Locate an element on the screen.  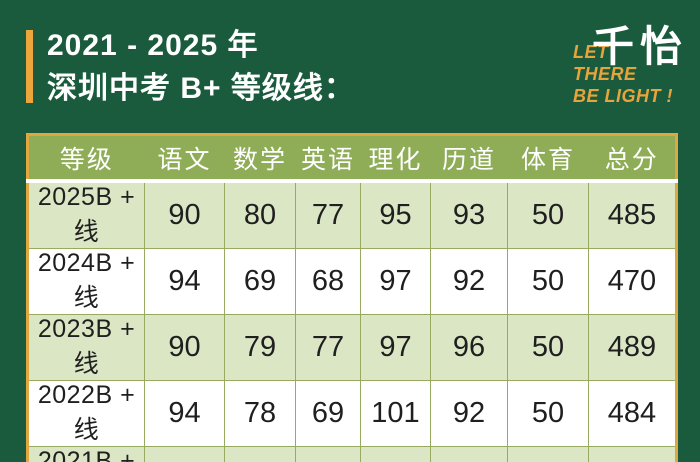
score-cell: 78 is located at coordinates (260, 413).